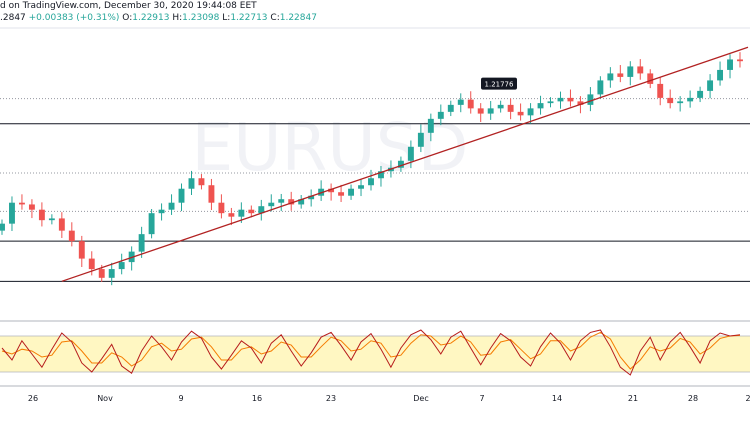 This screenshot has width=750, height=430. Describe the element at coordinates (298, 18) in the screenshot. I see `close-value: 1.22847` at that location.